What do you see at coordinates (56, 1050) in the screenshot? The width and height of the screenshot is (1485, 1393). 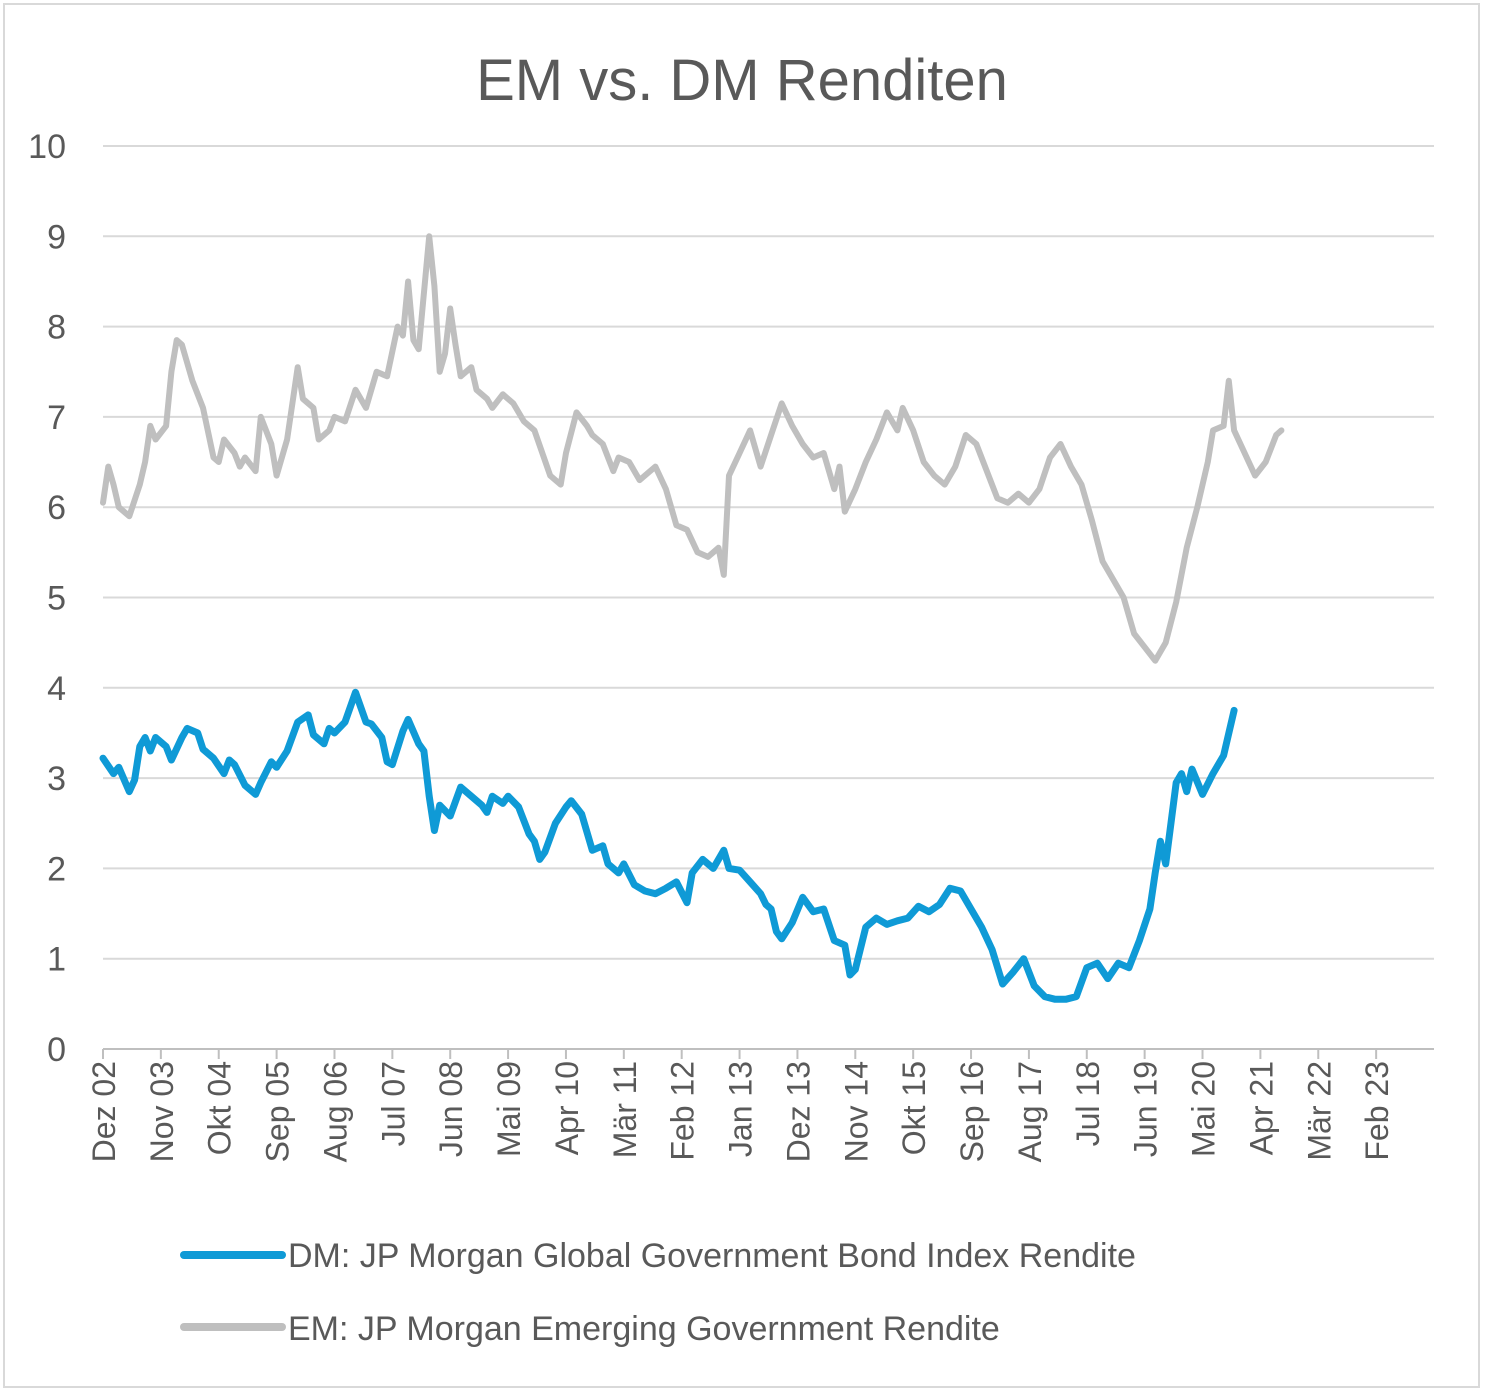 I see `y-tick-label: 0` at bounding box center [56, 1050].